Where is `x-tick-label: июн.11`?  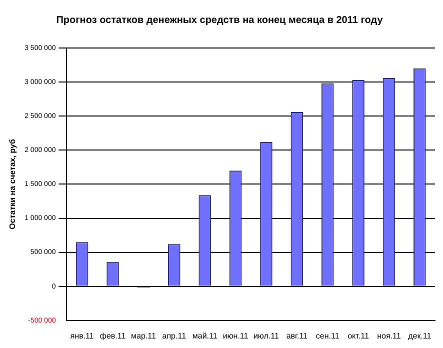
x-tick-label: июн.11 is located at coordinates (235, 335).